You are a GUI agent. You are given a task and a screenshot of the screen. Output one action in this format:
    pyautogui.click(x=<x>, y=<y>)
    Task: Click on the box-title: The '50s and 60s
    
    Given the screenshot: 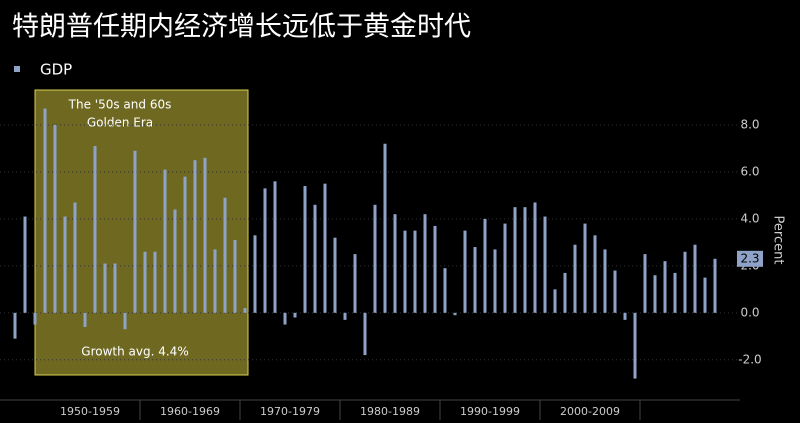 What is the action you would take?
    pyautogui.click(x=120, y=105)
    